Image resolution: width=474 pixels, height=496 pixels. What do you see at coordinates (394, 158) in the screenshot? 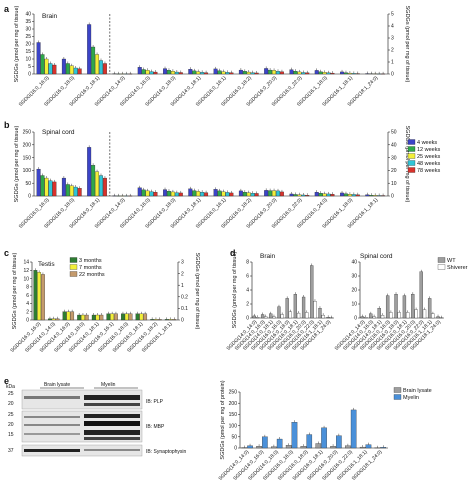
I see `y-tick-label-right: 30` at bounding box center [394, 158].